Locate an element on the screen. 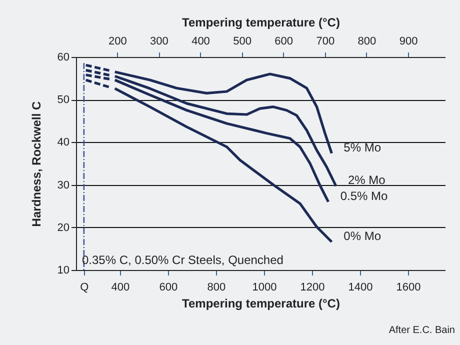 The height and width of the screenshot is (345, 460). x2-tick-label: 800 is located at coordinates (367, 42).